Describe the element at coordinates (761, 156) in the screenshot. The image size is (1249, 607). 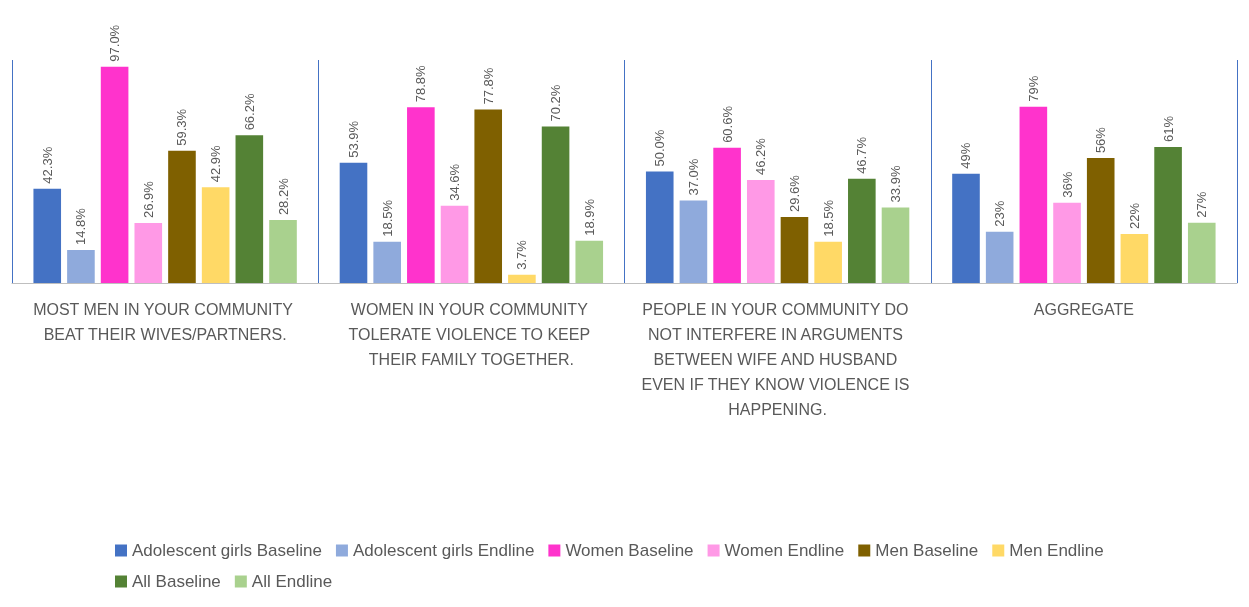
I see `data-label: 46.2%` at that location.